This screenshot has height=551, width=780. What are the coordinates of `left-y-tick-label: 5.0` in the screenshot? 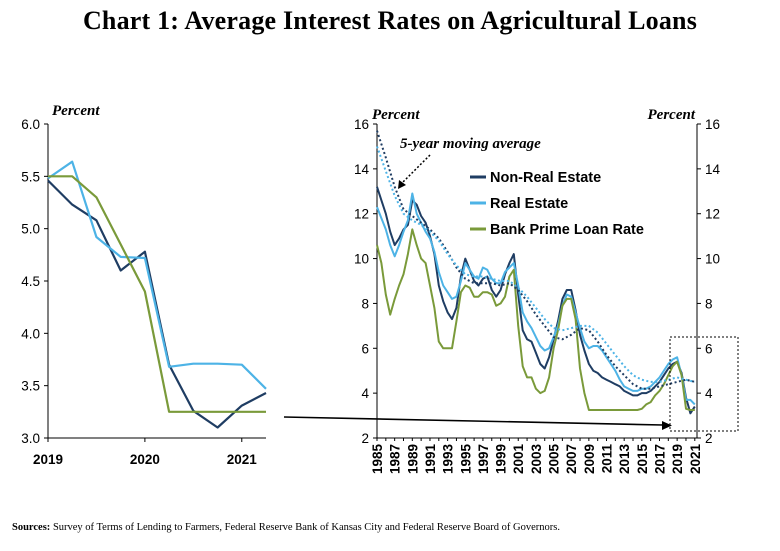 It's located at (30, 229).